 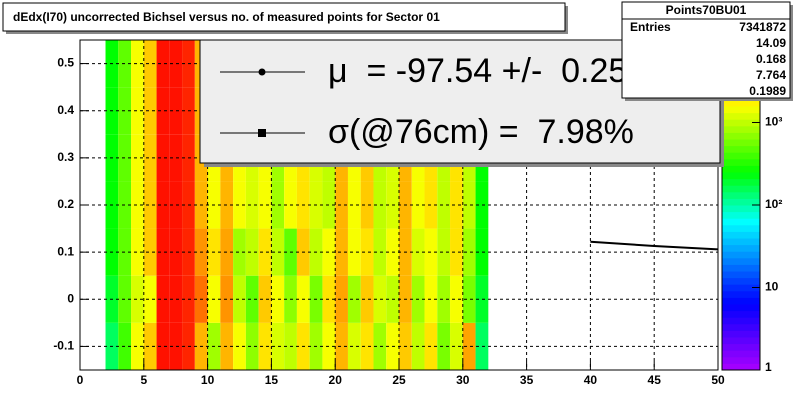 What do you see at coordinates (773, 204) in the screenshot?
I see `z-tick-label: 10²` at bounding box center [773, 204].